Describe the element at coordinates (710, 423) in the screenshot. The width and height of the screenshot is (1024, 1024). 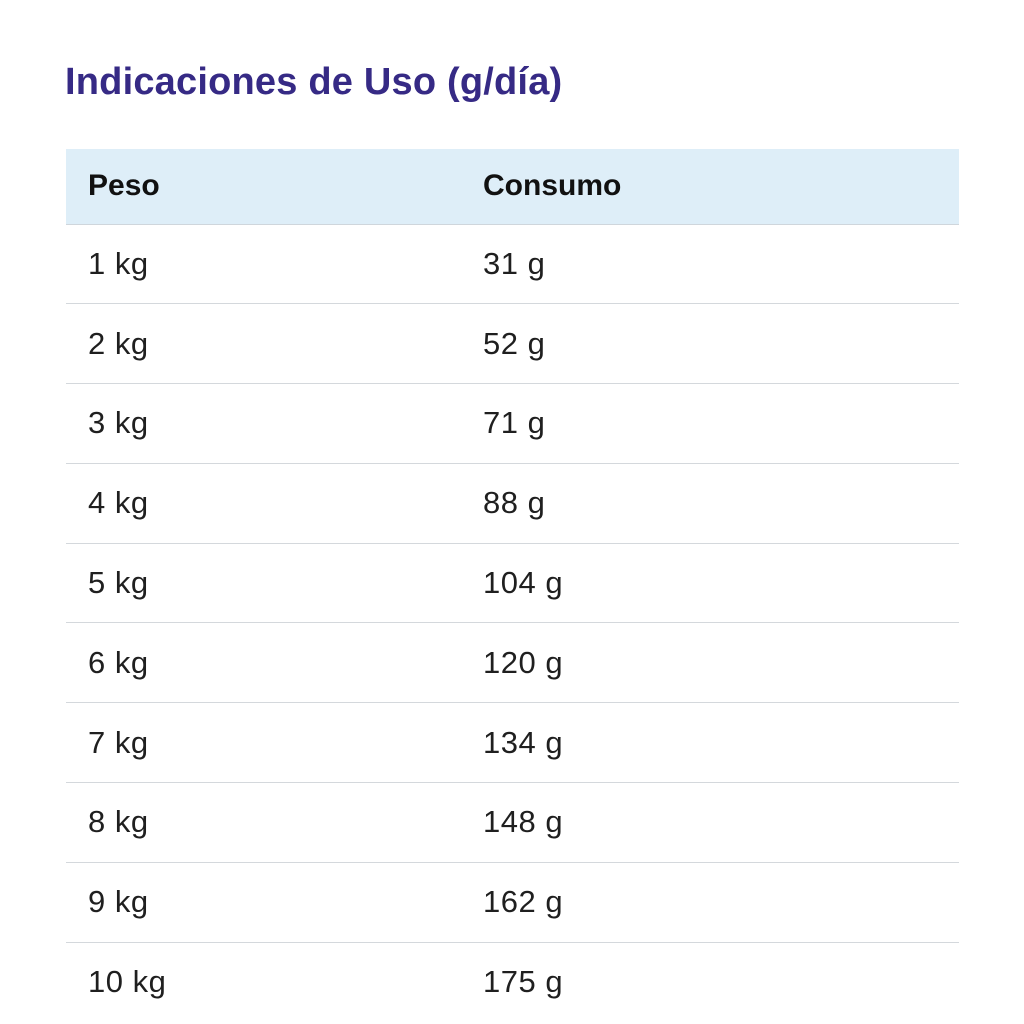
I see `cell-consumo: 71 g` at that location.